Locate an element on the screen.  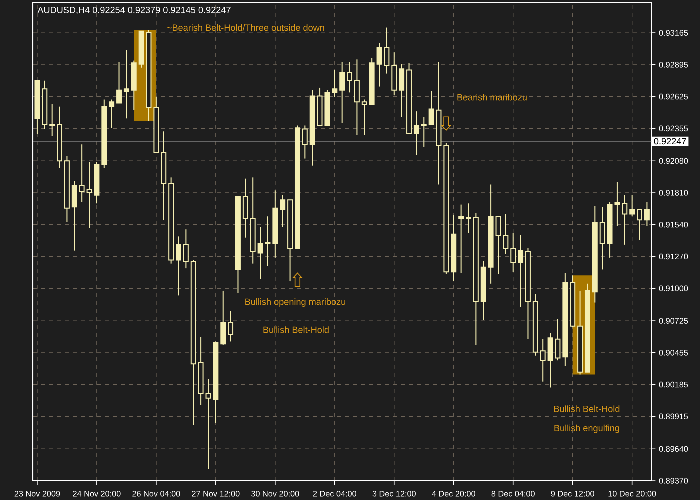
y-tick-label: 0.92625 is located at coordinates (673, 97).